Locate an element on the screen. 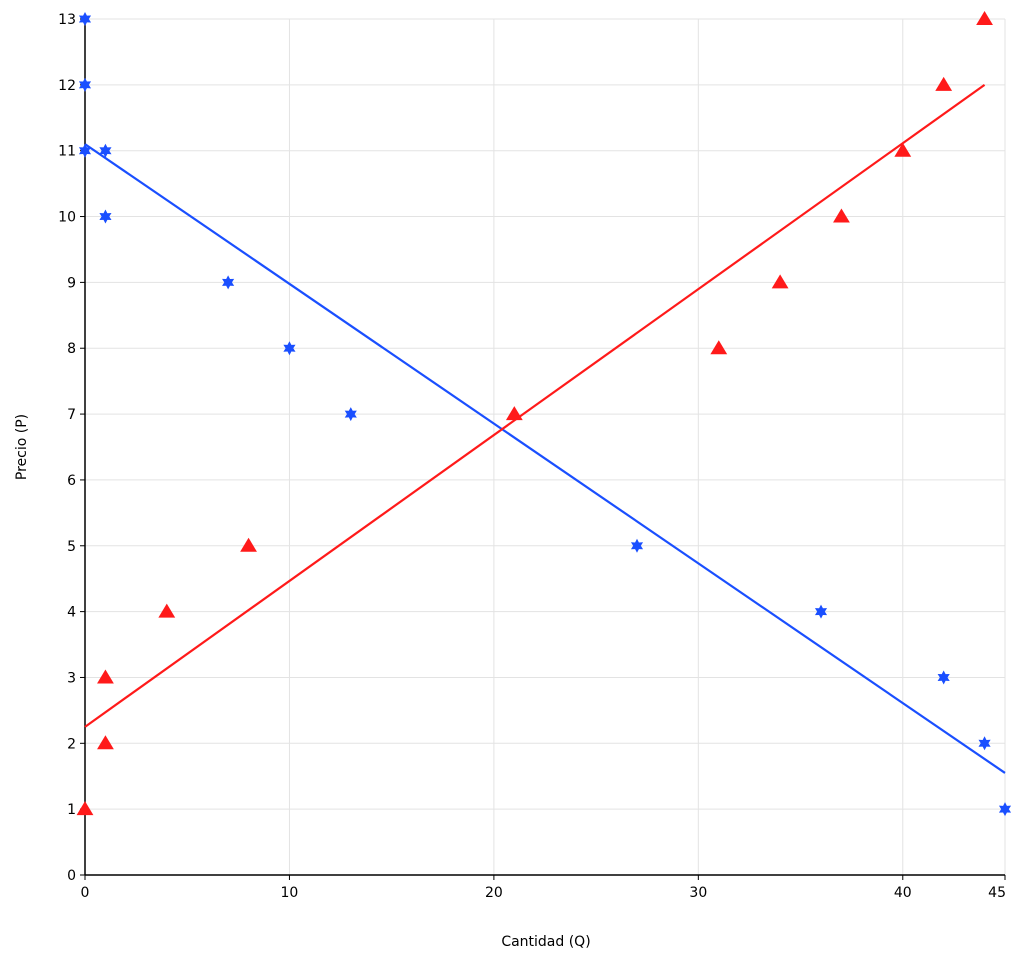 The image size is (1024, 959). x-tick-label: 10 is located at coordinates (290, 893).